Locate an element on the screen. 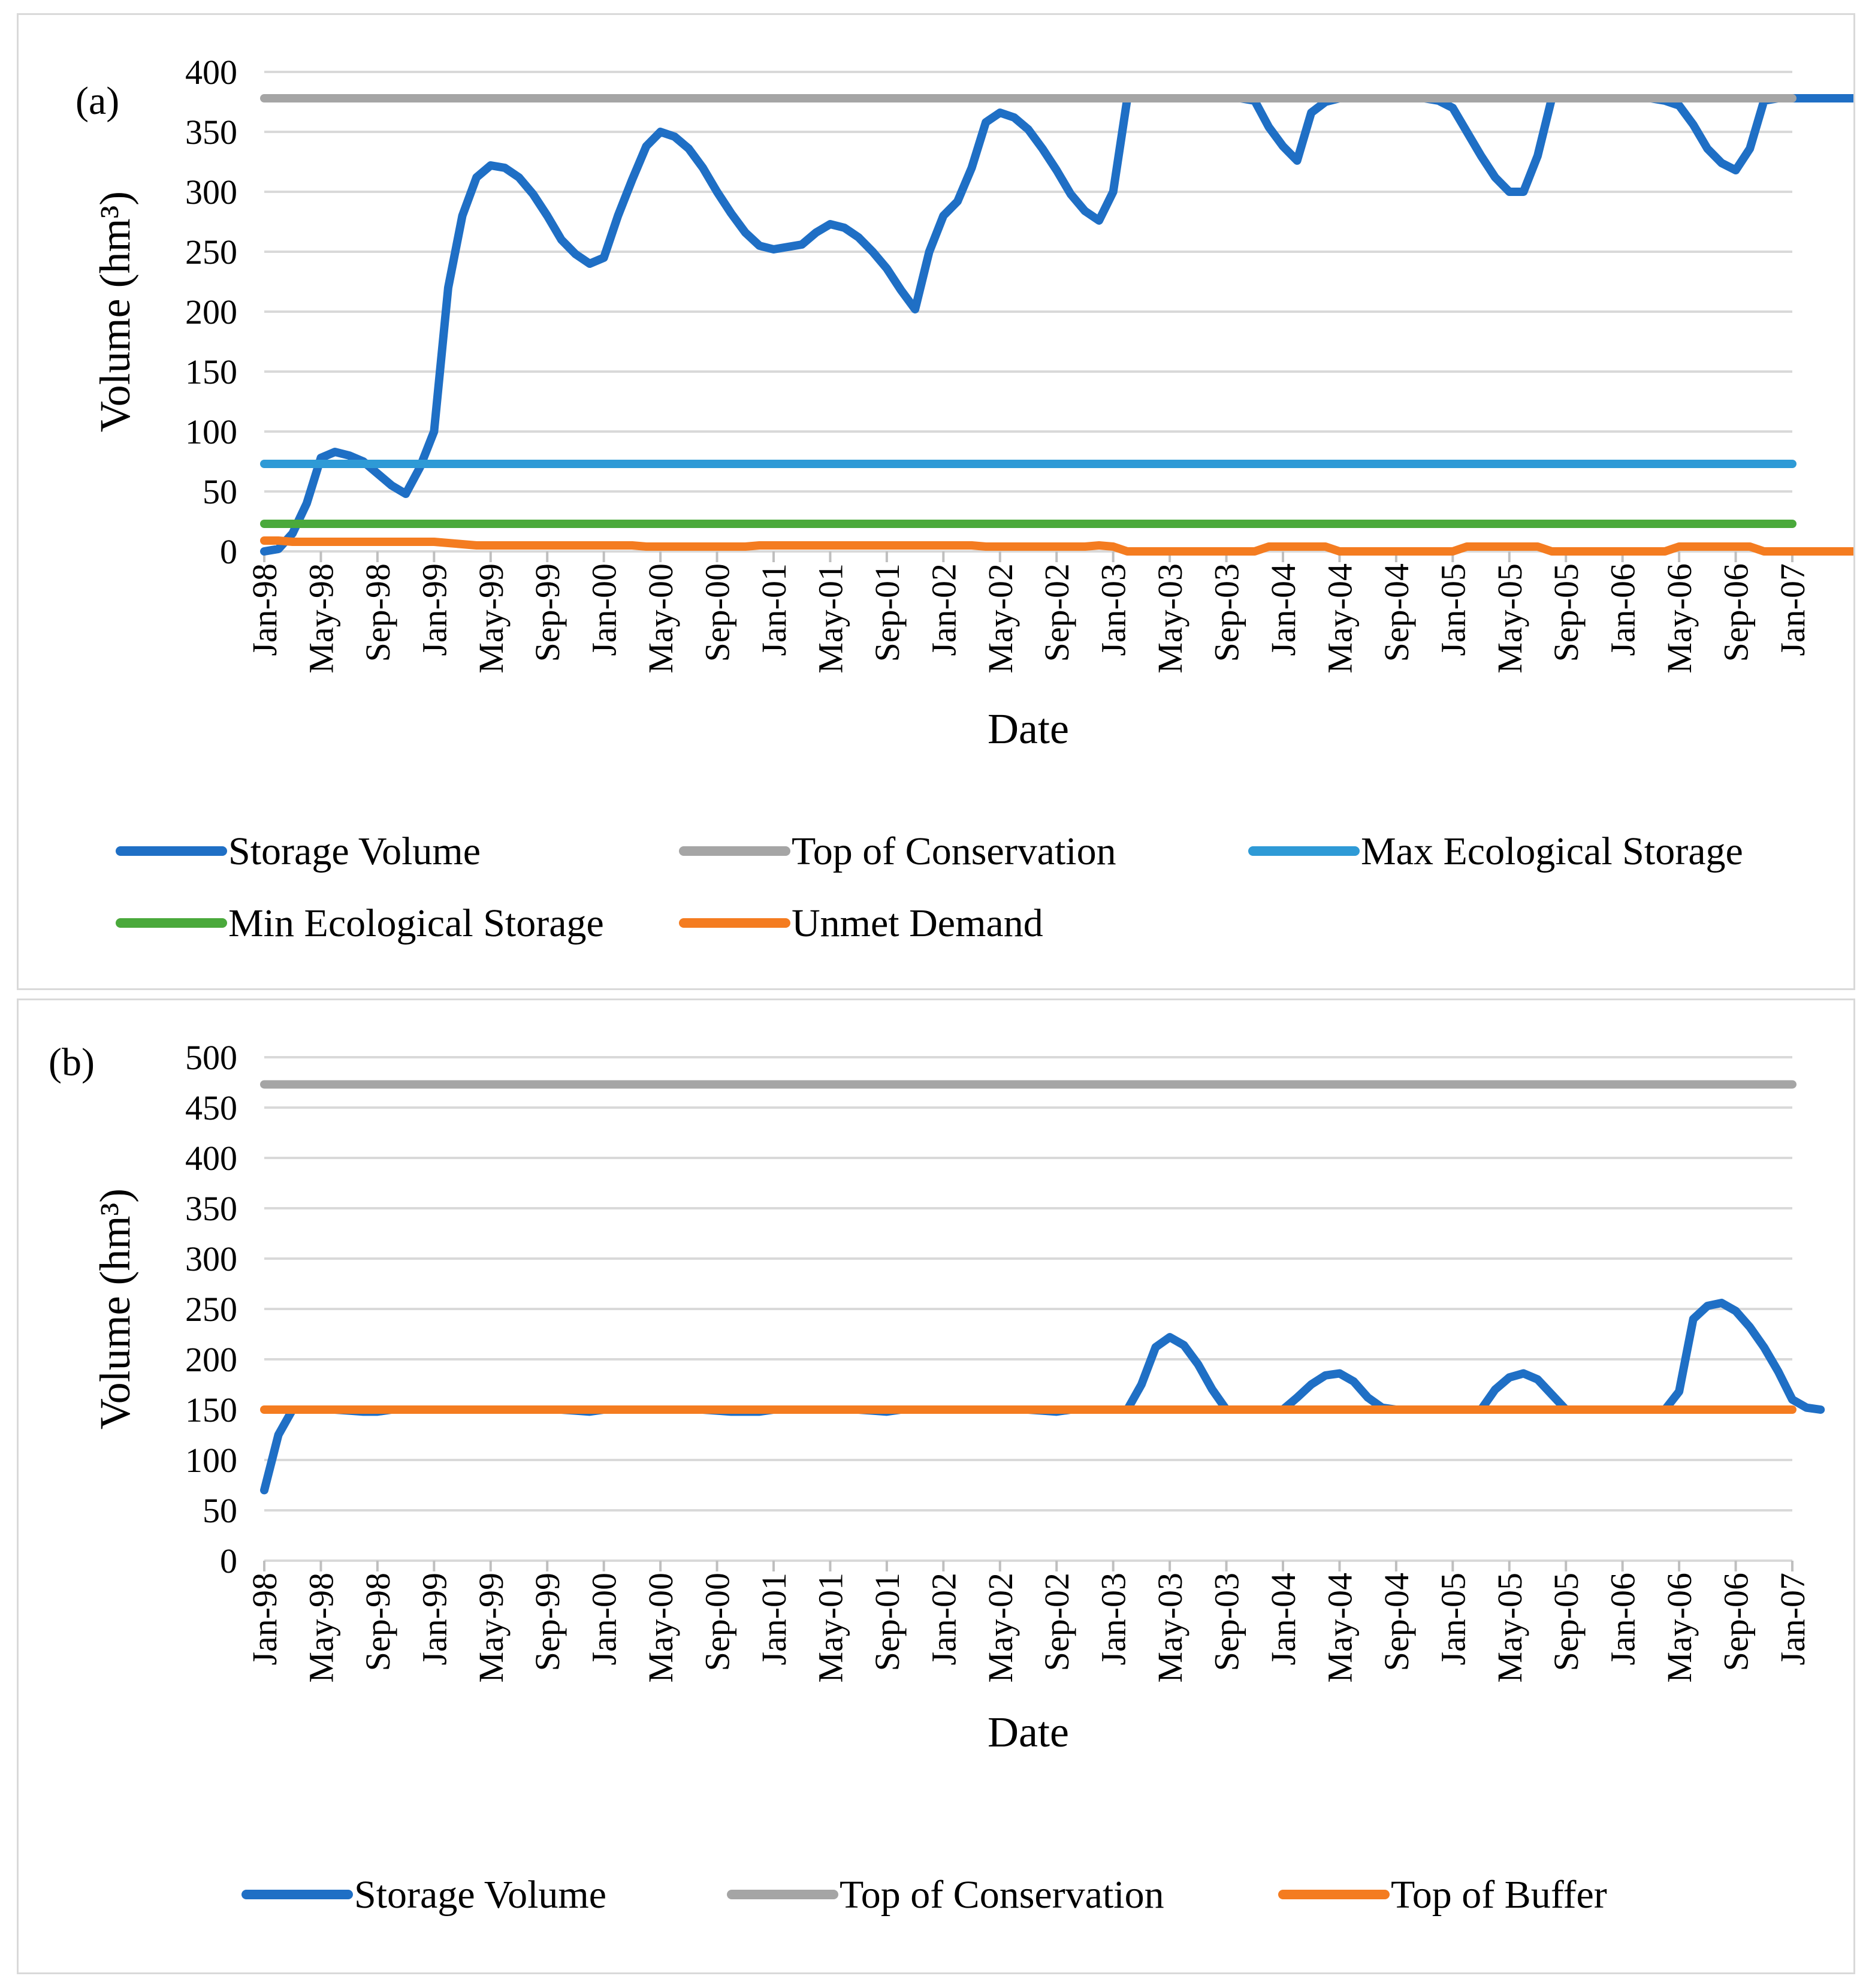  panel-label: (a) is located at coordinates (98, 101).